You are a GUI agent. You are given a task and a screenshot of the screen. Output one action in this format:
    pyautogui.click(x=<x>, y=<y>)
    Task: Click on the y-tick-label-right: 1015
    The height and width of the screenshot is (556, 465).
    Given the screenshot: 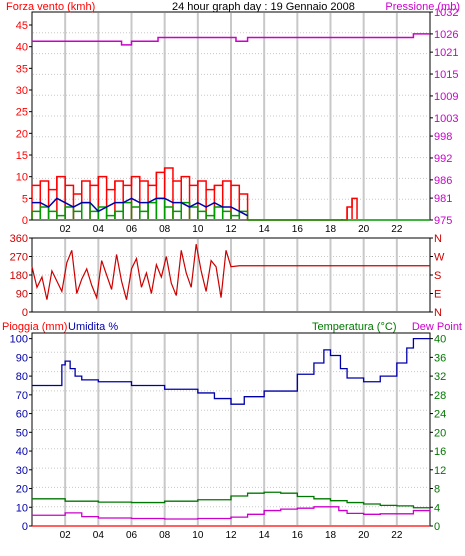 What is the action you would take?
    pyautogui.click(x=446, y=75)
    